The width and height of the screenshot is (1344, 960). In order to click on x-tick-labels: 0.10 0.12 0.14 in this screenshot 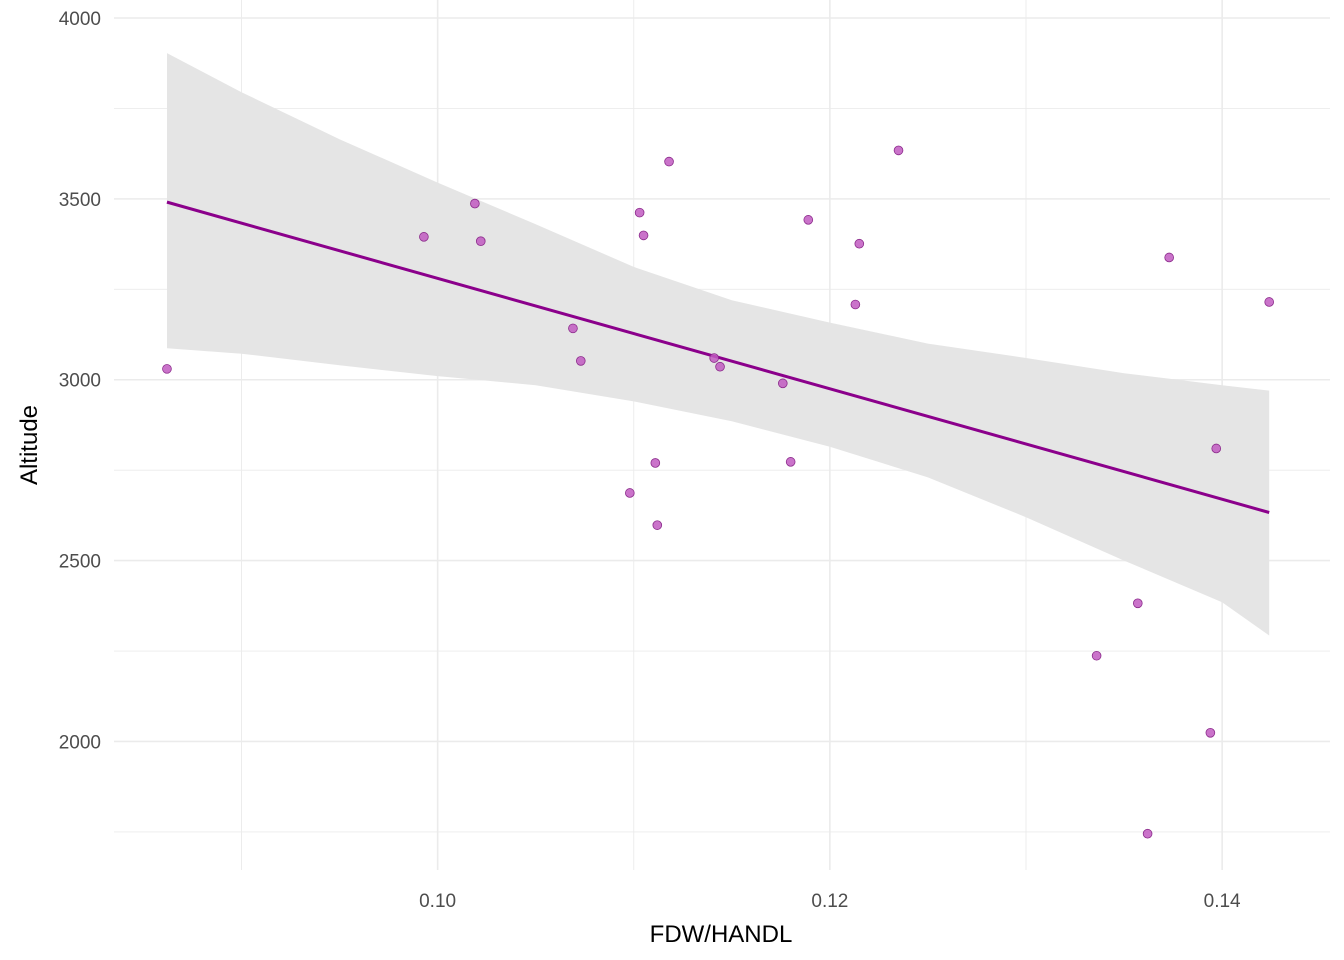, I will do `click(830, 901)`.